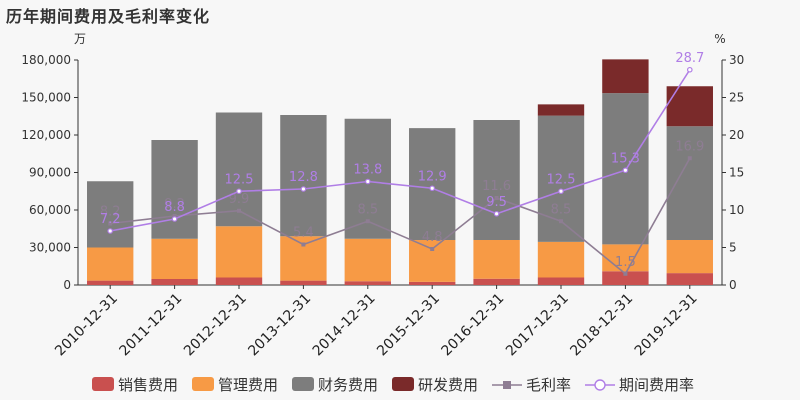 The height and width of the screenshot is (400, 800). Describe the element at coordinates (496, 186) in the screenshot. I see `data-label: 11.6` at that location.